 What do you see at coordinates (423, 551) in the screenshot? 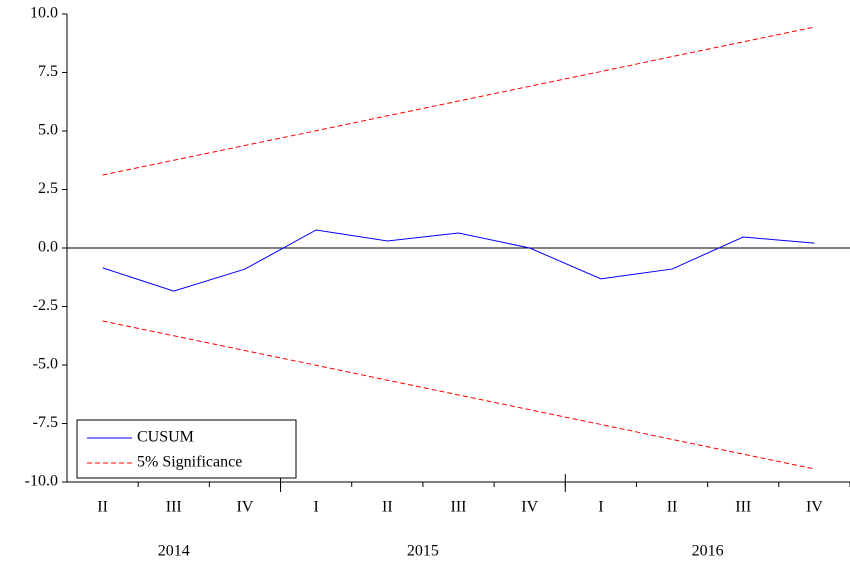
I see `year-label: 2015` at bounding box center [423, 551].